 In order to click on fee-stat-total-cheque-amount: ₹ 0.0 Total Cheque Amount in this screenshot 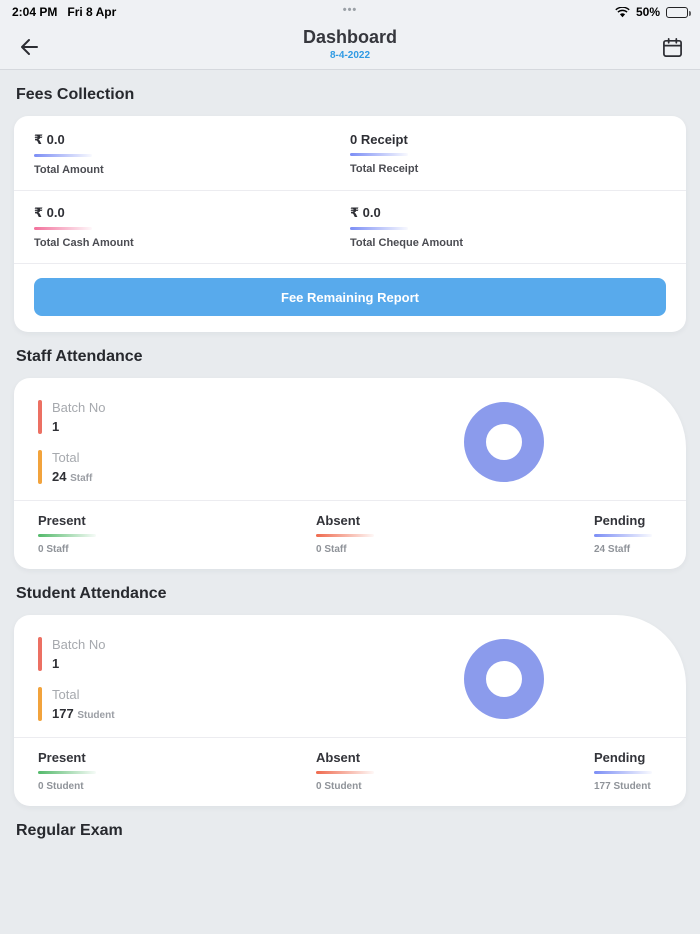, I will do `click(508, 228)`.